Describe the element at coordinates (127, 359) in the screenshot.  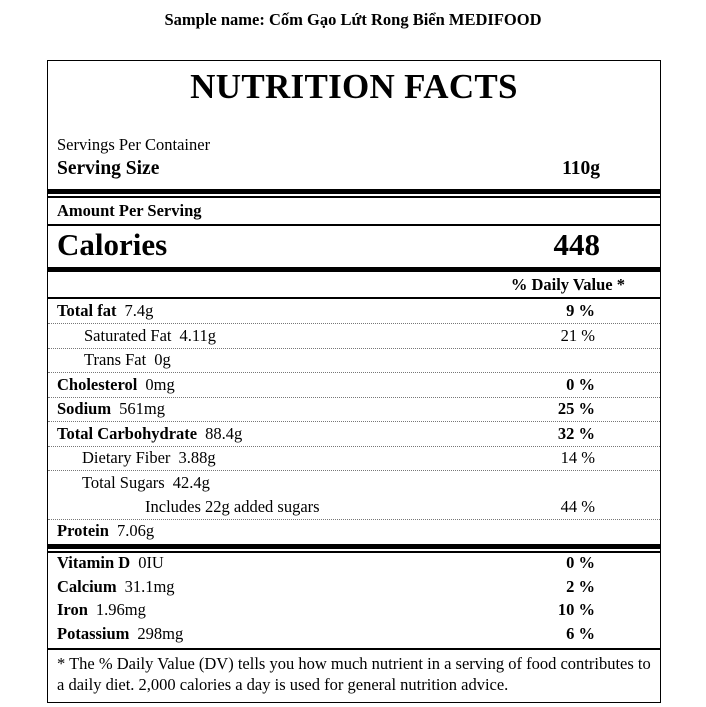
I see `nutrient-row-trans-fat: Trans Fat 0g` at that location.